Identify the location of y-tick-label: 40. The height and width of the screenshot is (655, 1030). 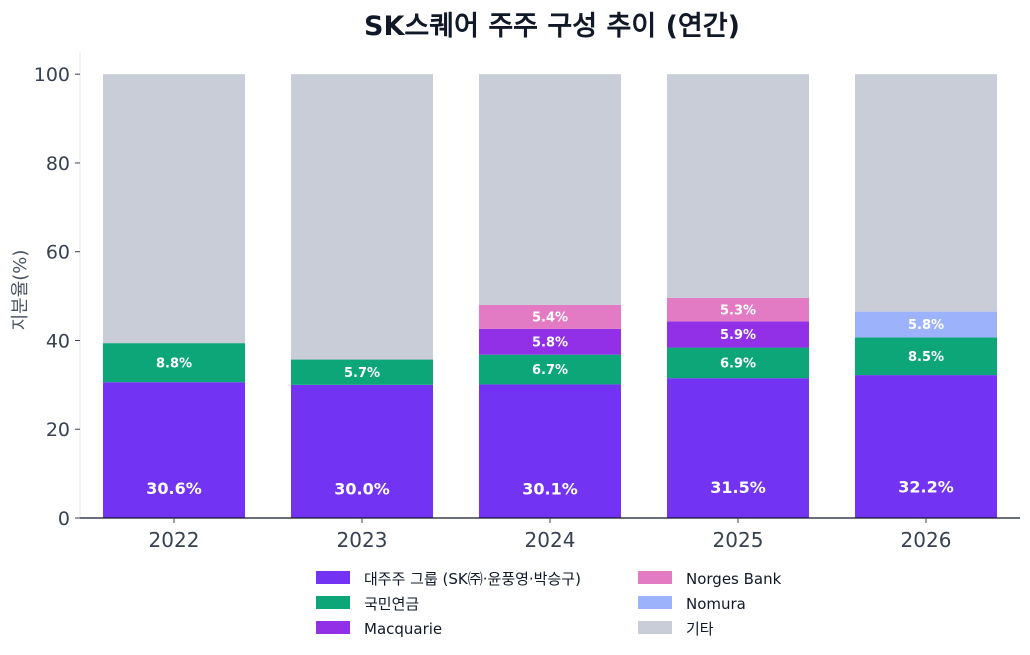
(58, 341).